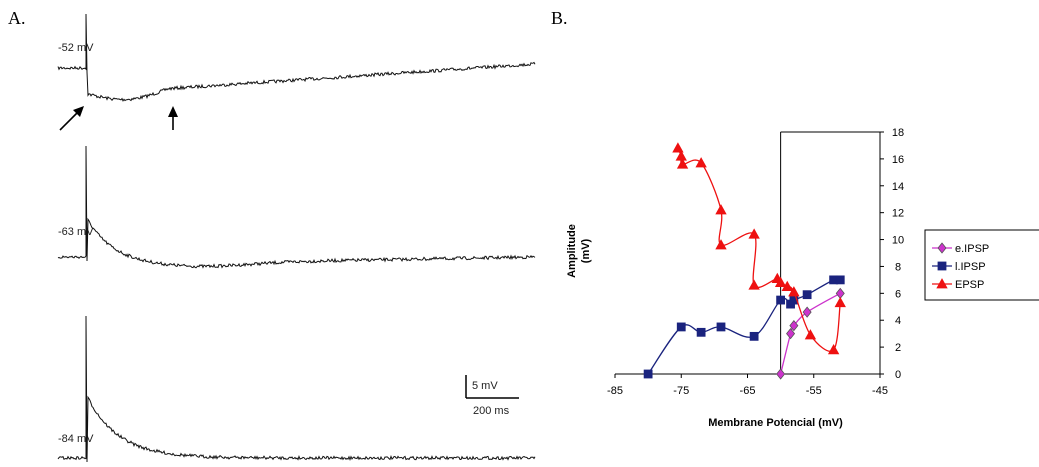 The width and height of the screenshot is (1039, 467). What do you see at coordinates (898, 321) in the screenshot?
I see `y-tick-label: 4` at bounding box center [898, 321].